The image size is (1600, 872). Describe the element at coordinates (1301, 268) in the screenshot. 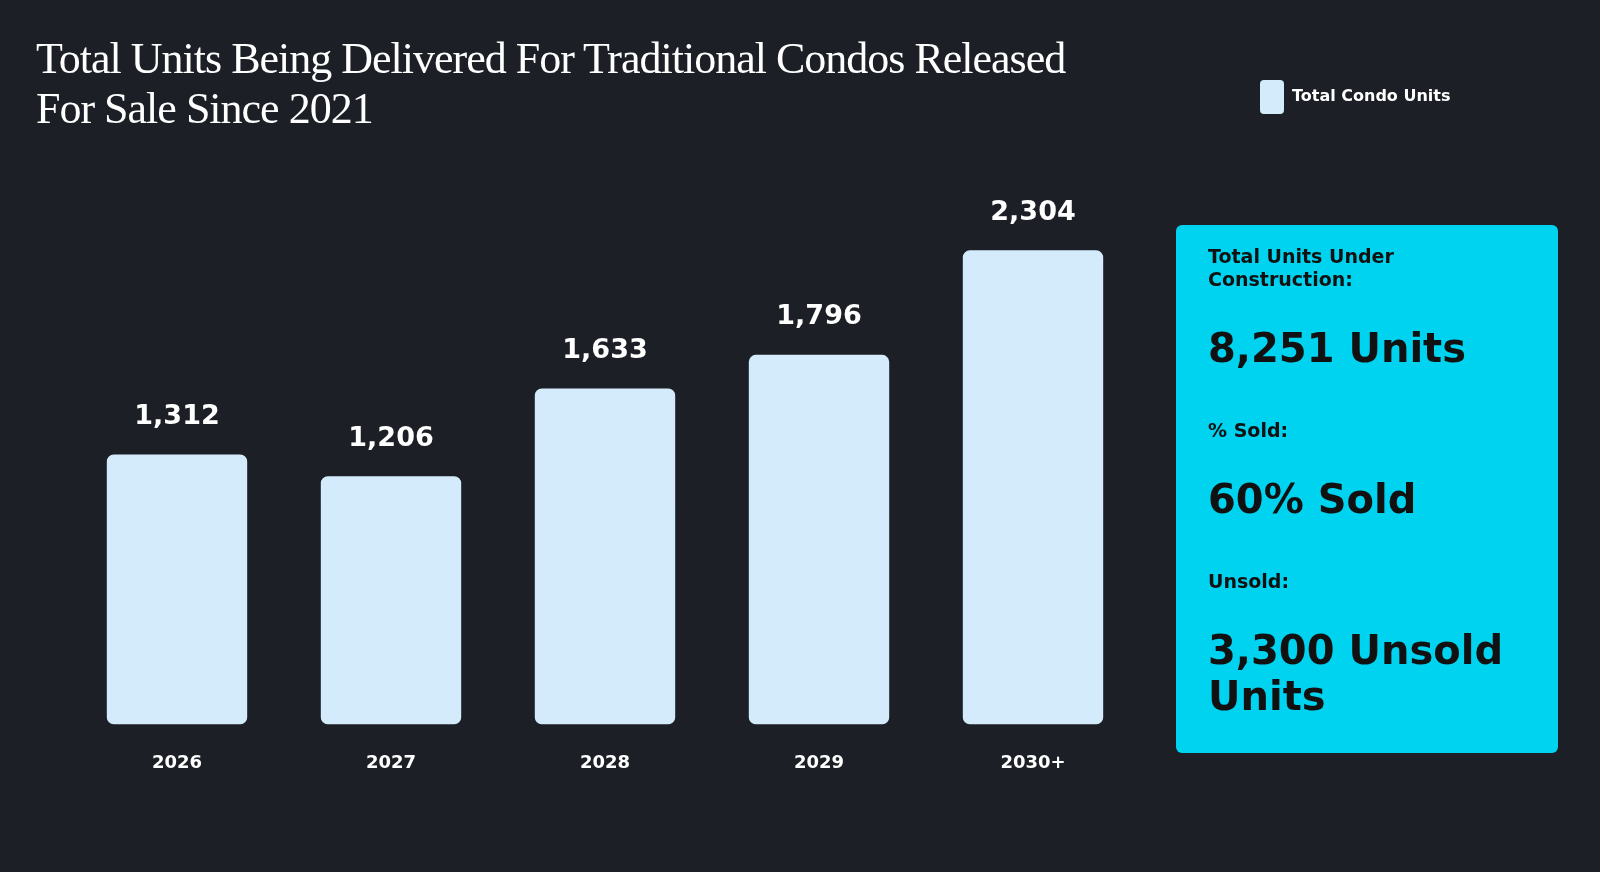

I see `text: Total Units Under Construction:` at that location.